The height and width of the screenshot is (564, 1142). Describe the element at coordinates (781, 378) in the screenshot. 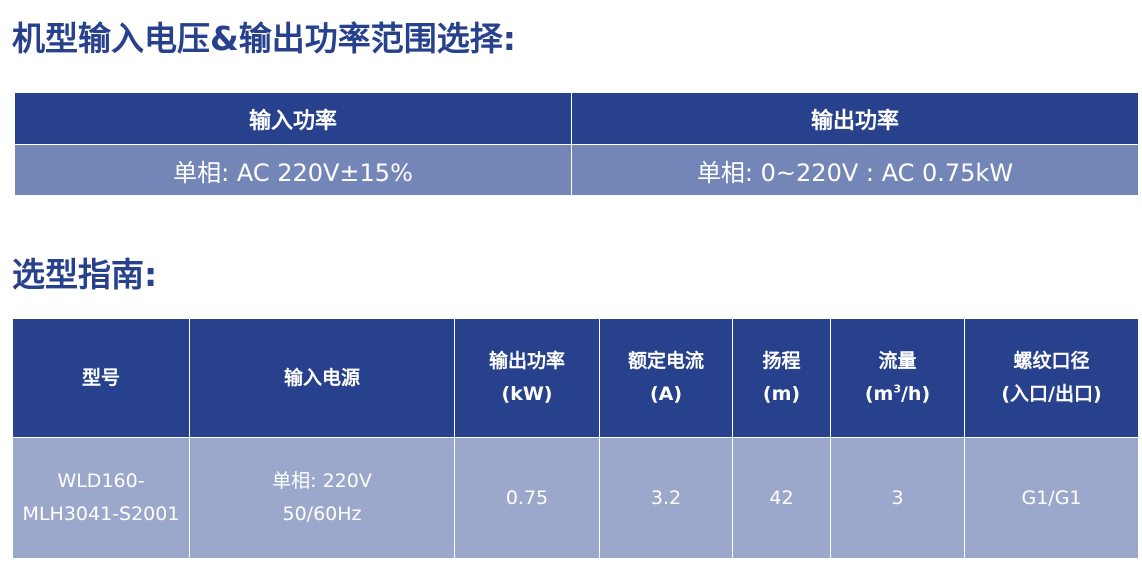

I see `header-head: 扬程 (m)` at that location.